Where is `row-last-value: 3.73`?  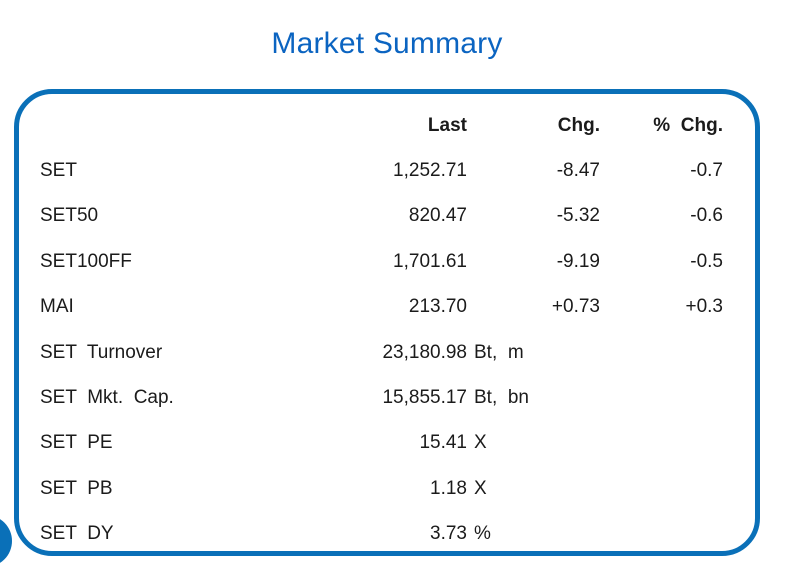
row-last-value: 3.73 is located at coordinates (448, 534).